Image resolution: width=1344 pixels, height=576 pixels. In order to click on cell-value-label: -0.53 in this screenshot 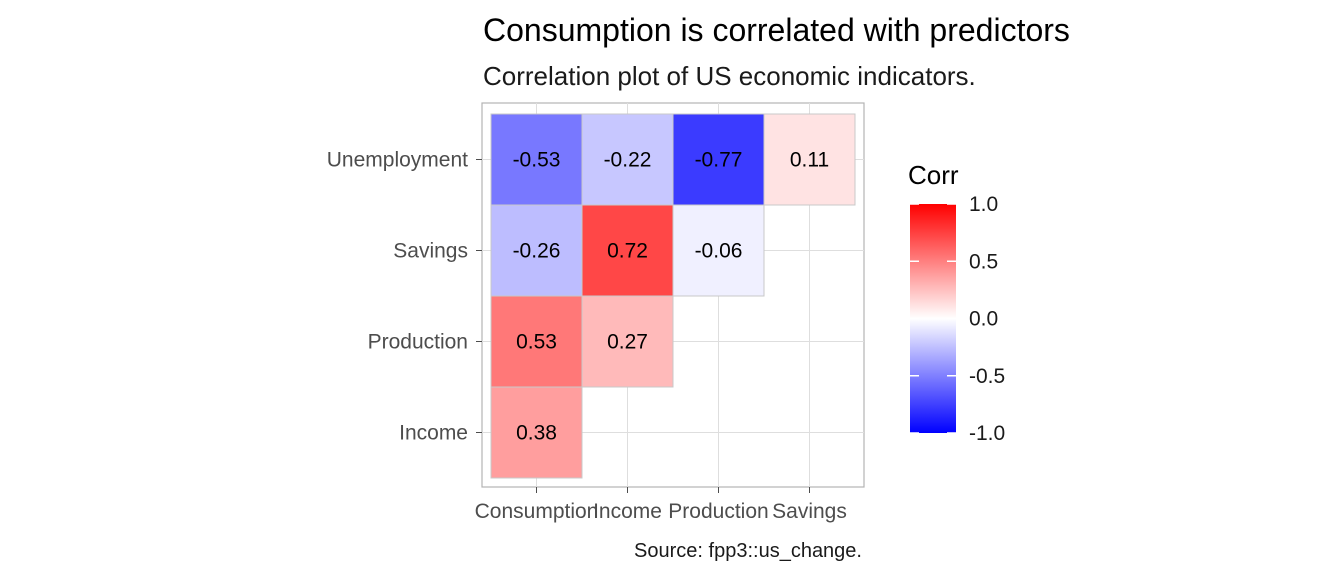, I will do `click(537, 160)`.